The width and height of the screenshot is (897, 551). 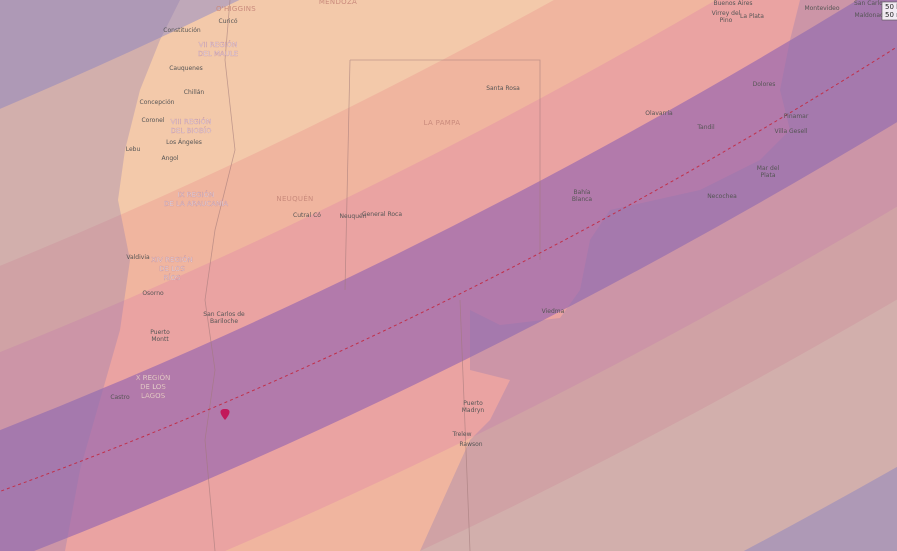 What do you see at coordinates (503, 88) in the screenshot?
I see `place-label: Santa Rosa` at bounding box center [503, 88].